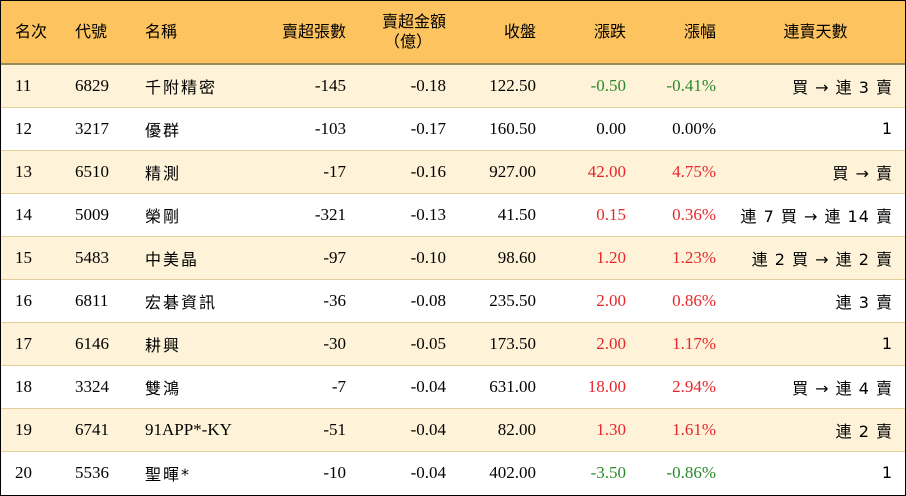 The height and width of the screenshot is (496, 906). What do you see at coordinates (694, 171) in the screenshot?
I see `cell-change-pct: 4.75%` at bounding box center [694, 171].